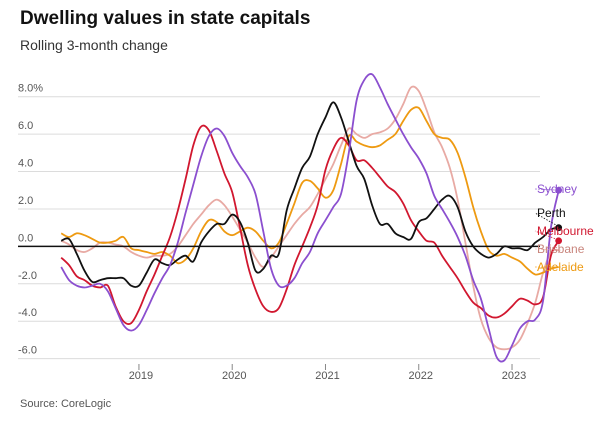 The height and width of the screenshot is (445, 614). I want to click on end-label-brisbane: Brisbane, so click(561, 249).